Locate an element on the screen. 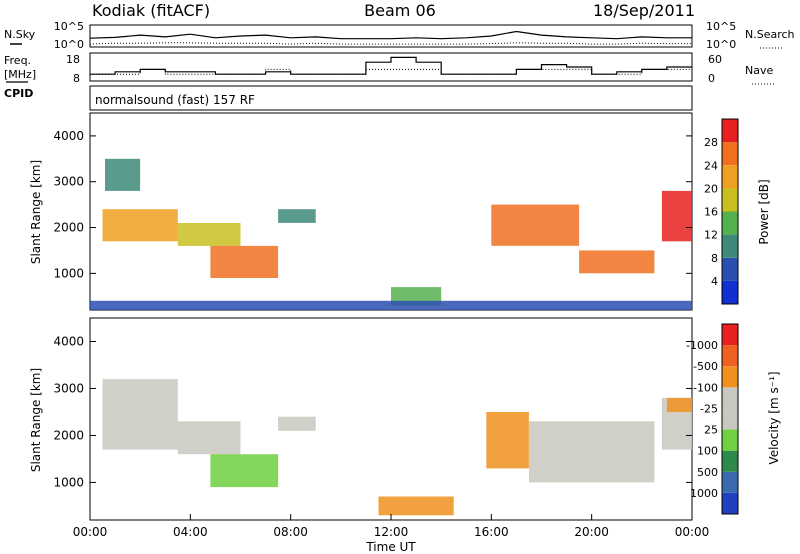 This screenshot has width=800, height=554. beam-title: Beam 06 is located at coordinates (400, 10).